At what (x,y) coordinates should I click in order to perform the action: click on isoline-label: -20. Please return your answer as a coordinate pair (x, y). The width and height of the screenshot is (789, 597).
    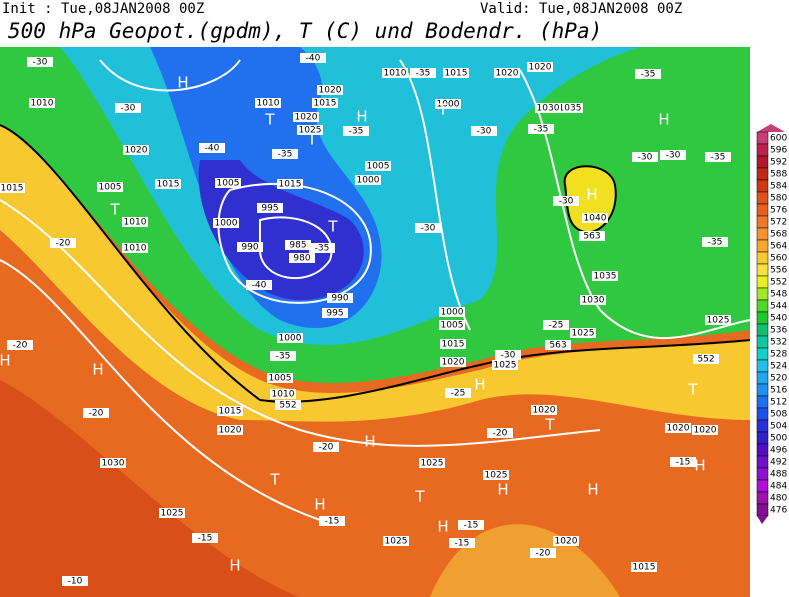
    Looking at the image, I should click on (96, 414).